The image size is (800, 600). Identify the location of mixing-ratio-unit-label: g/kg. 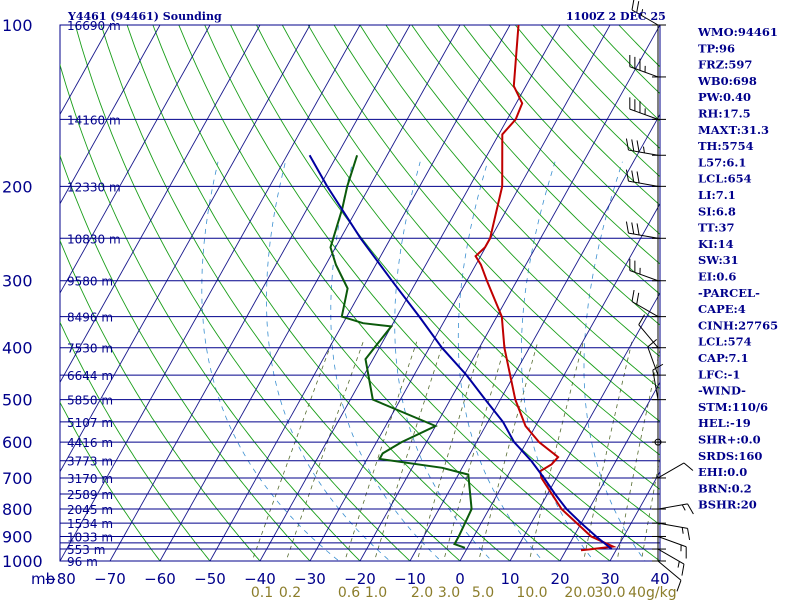
(661, 592).